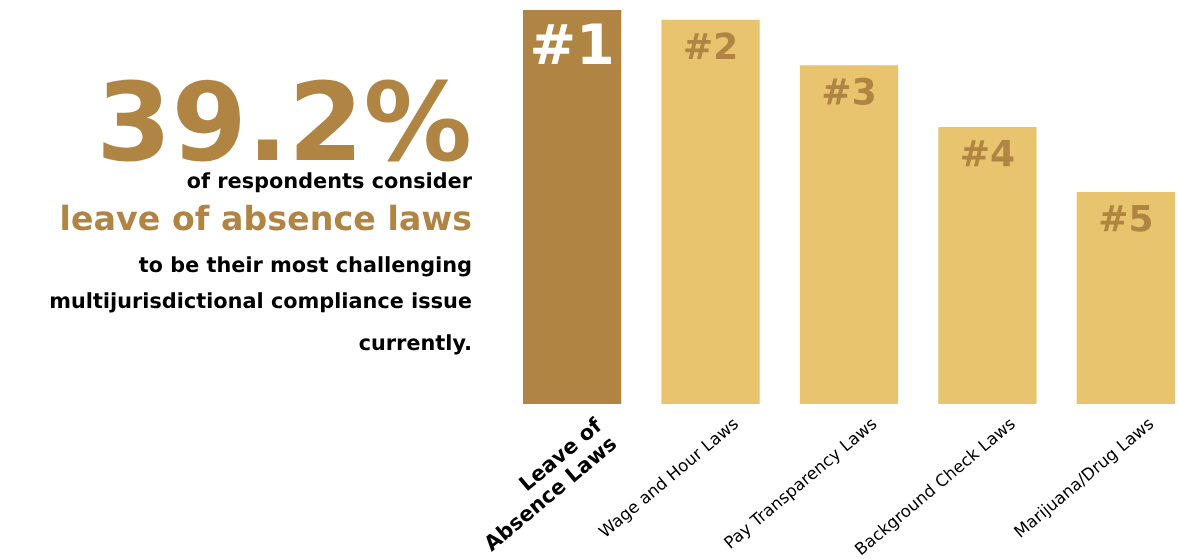  I want to click on annotation: #4, so click(988, 153).